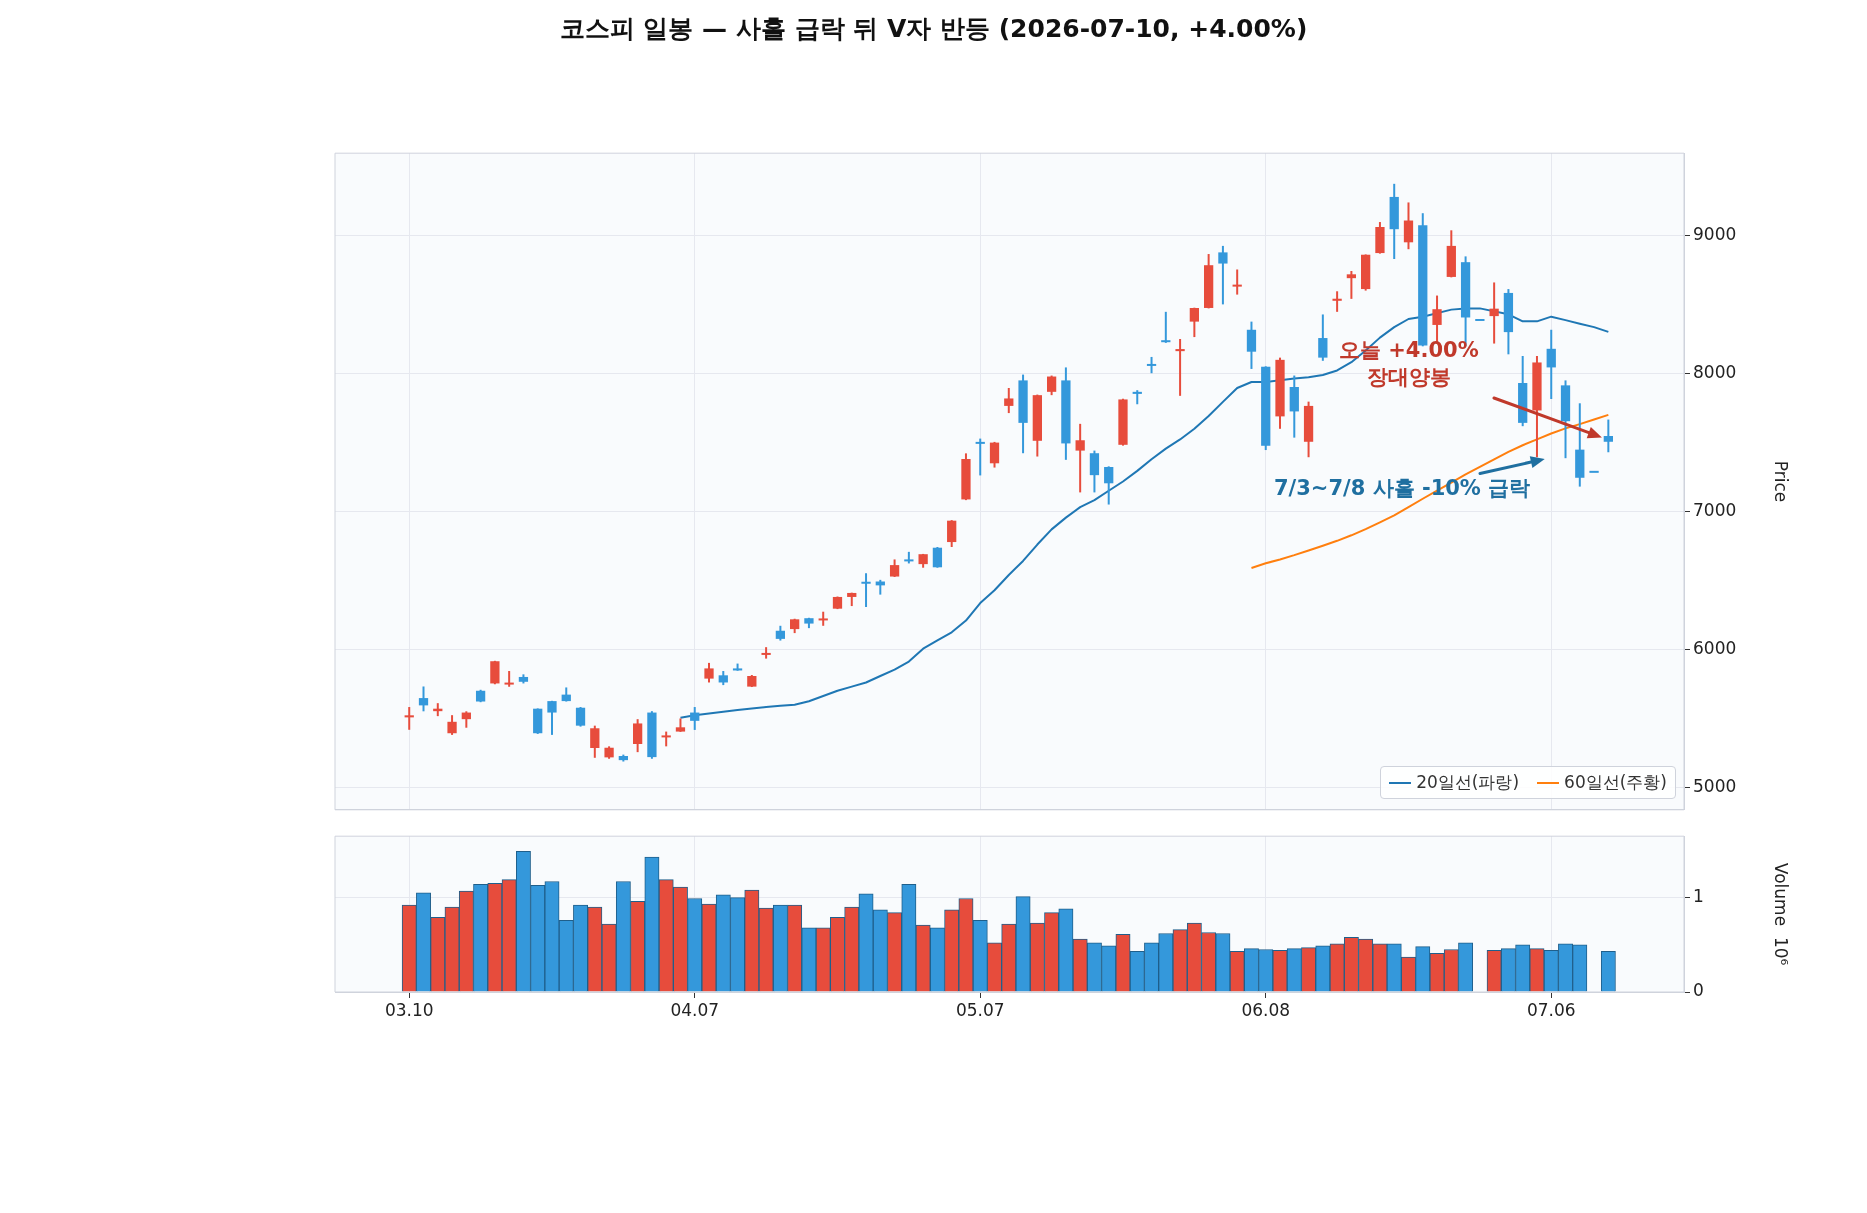 The width and height of the screenshot is (1867, 1213). What do you see at coordinates (409, 1009) in the screenshot?
I see `x-tick-label: 03.10` at bounding box center [409, 1009].